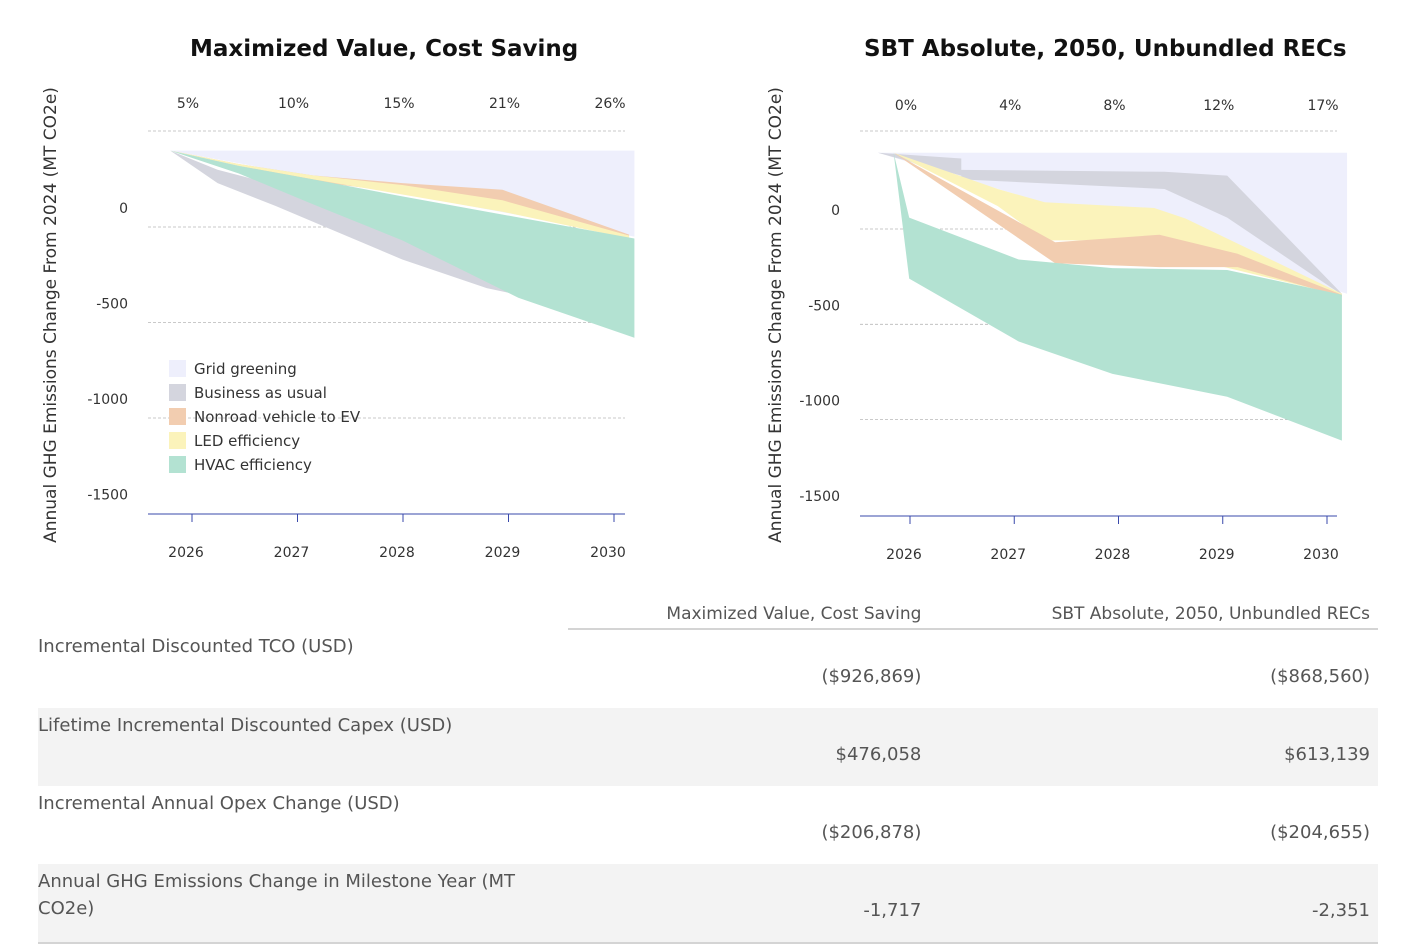  What do you see at coordinates (293, 104) in the screenshot?
I see `top-axis-label: 10%` at bounding box center [293, 104].